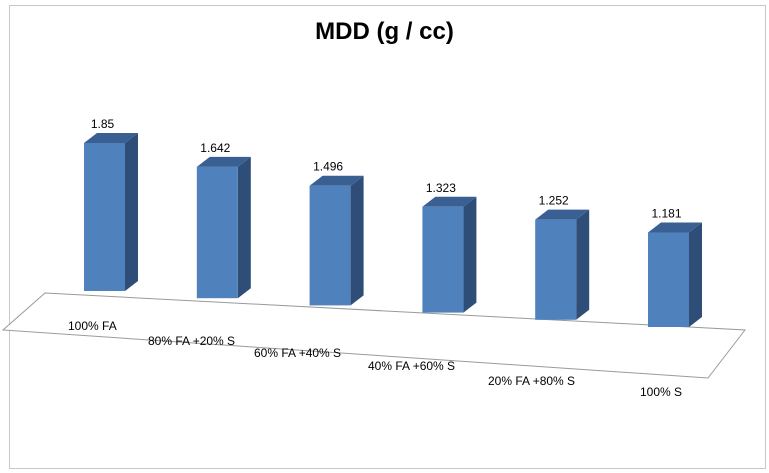 Image resolution: width=769 pixels, height=473 pixels. Describe the element at coordinates (191, 341) in the screenshot. I see `category-label: 80% FA +20% S` at that location.